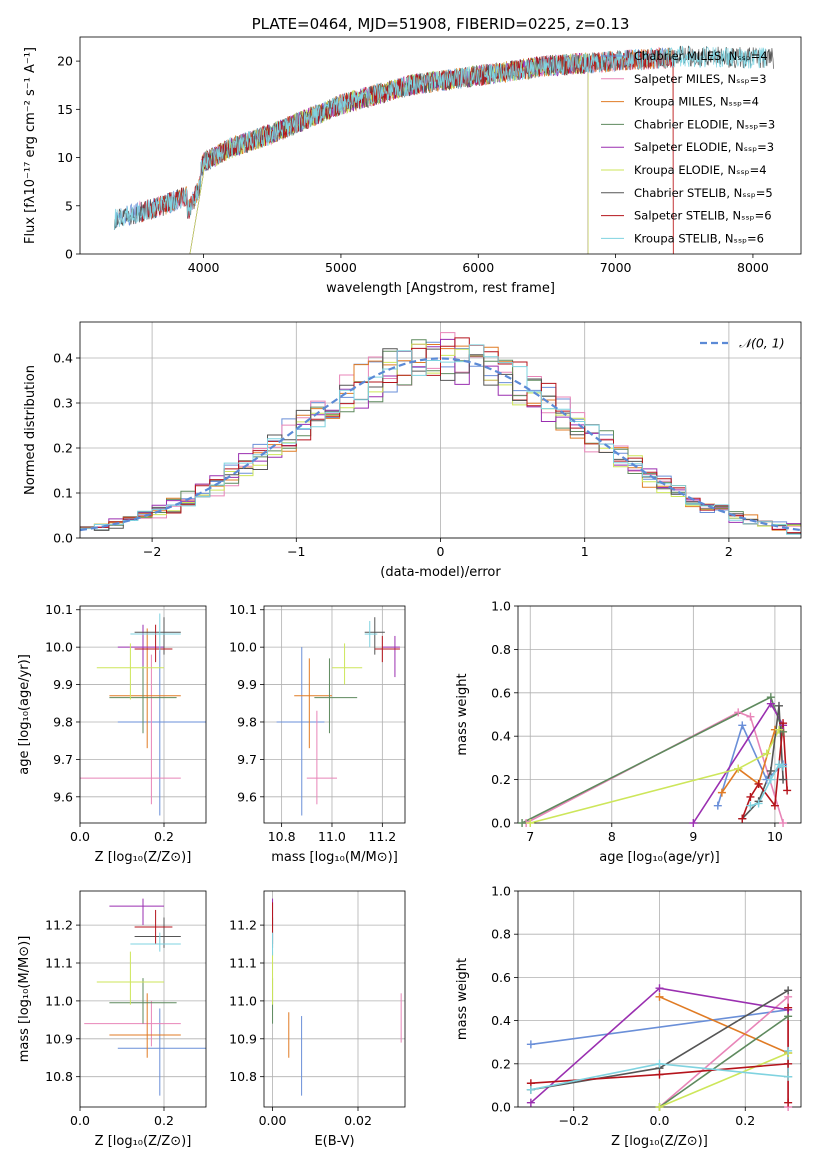 This screenshot has width=819, height=1170. Describe the element at coordinates (530, 836) in the screenshot. I see `x-tick-label: 7` at that location.